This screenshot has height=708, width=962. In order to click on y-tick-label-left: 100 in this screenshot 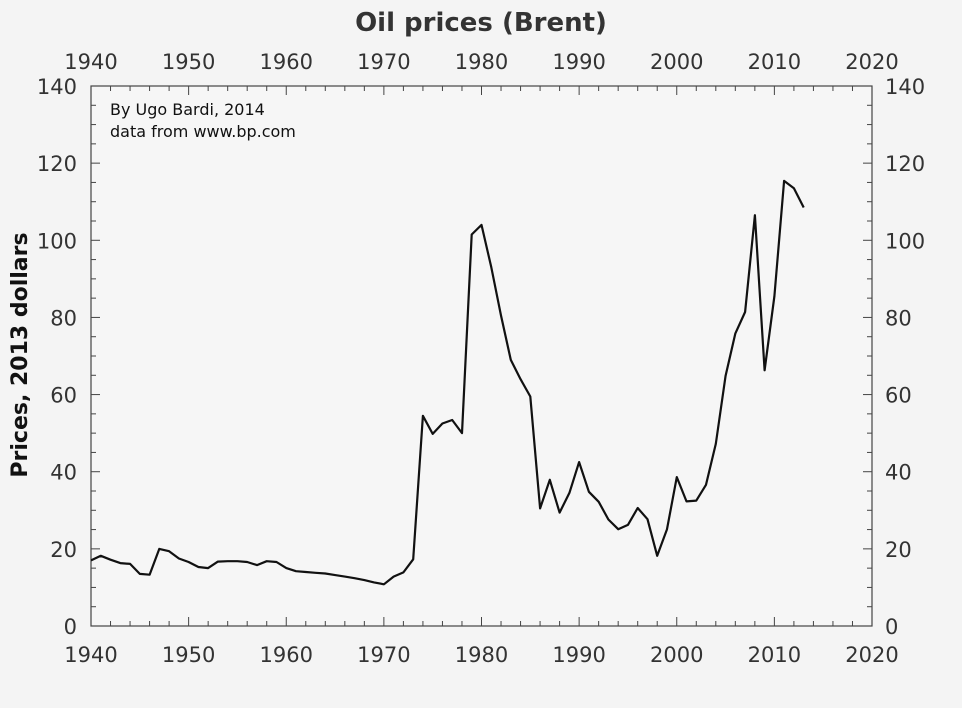, I will do `click(57, 241)`.